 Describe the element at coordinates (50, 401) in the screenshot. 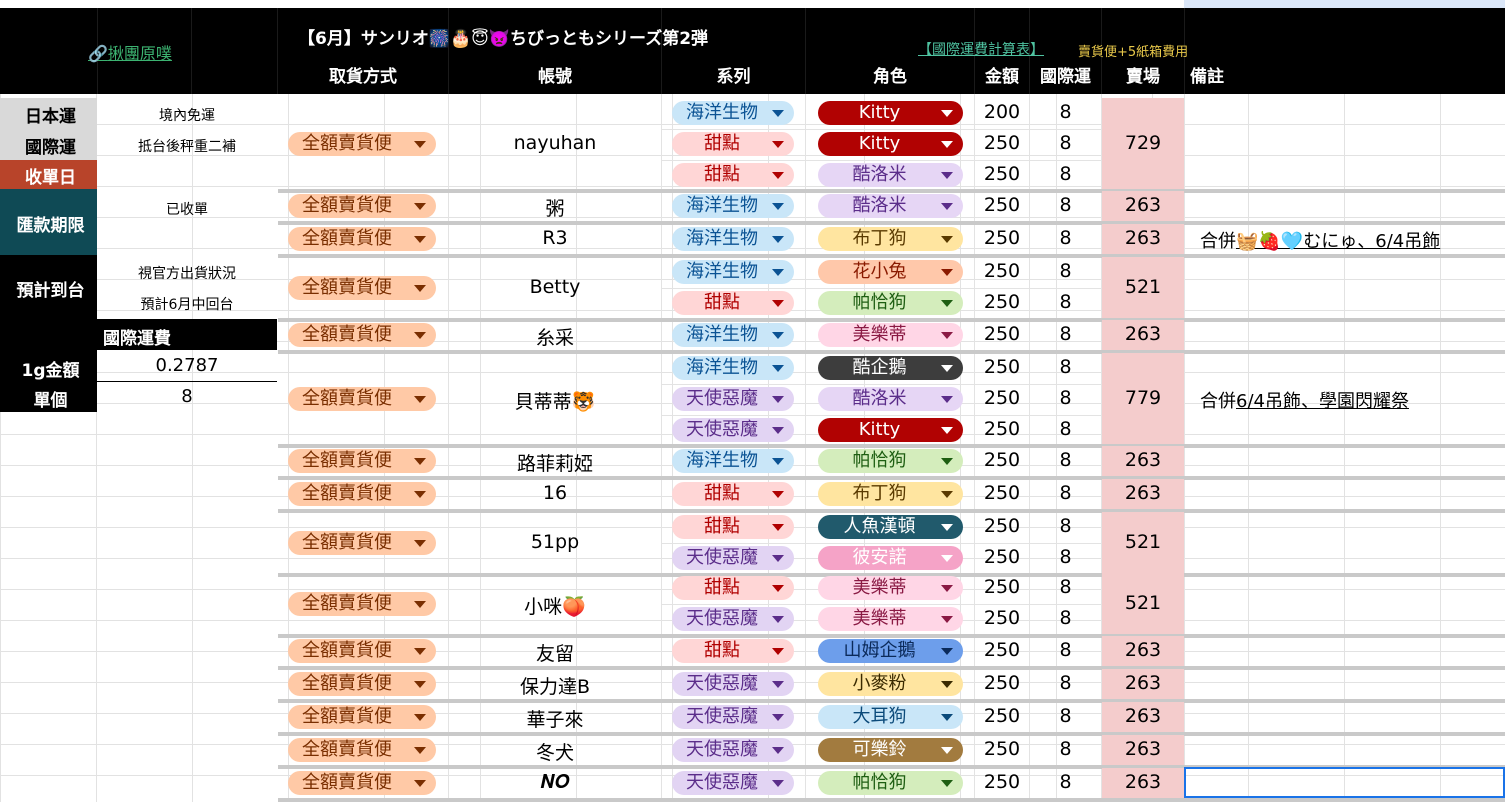

I see `per-item-label: 單個` at that location.